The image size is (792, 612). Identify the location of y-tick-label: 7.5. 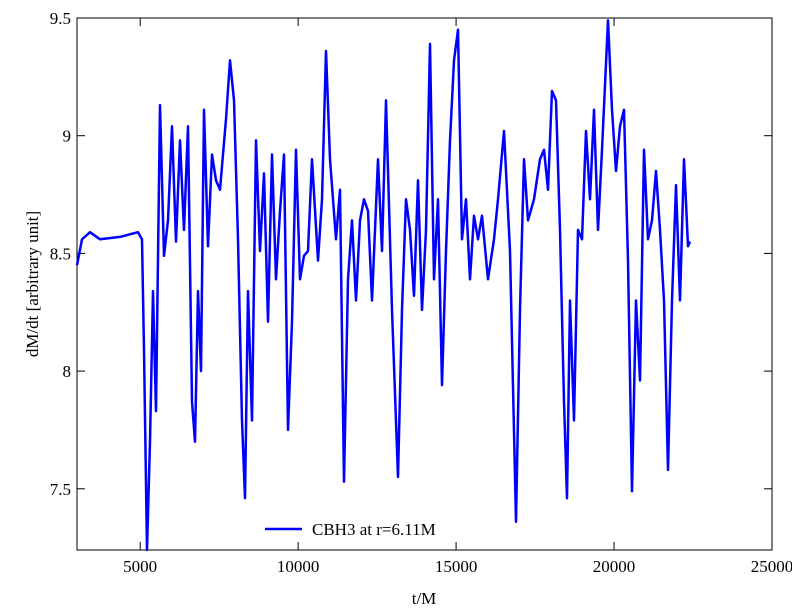
(60, 489).